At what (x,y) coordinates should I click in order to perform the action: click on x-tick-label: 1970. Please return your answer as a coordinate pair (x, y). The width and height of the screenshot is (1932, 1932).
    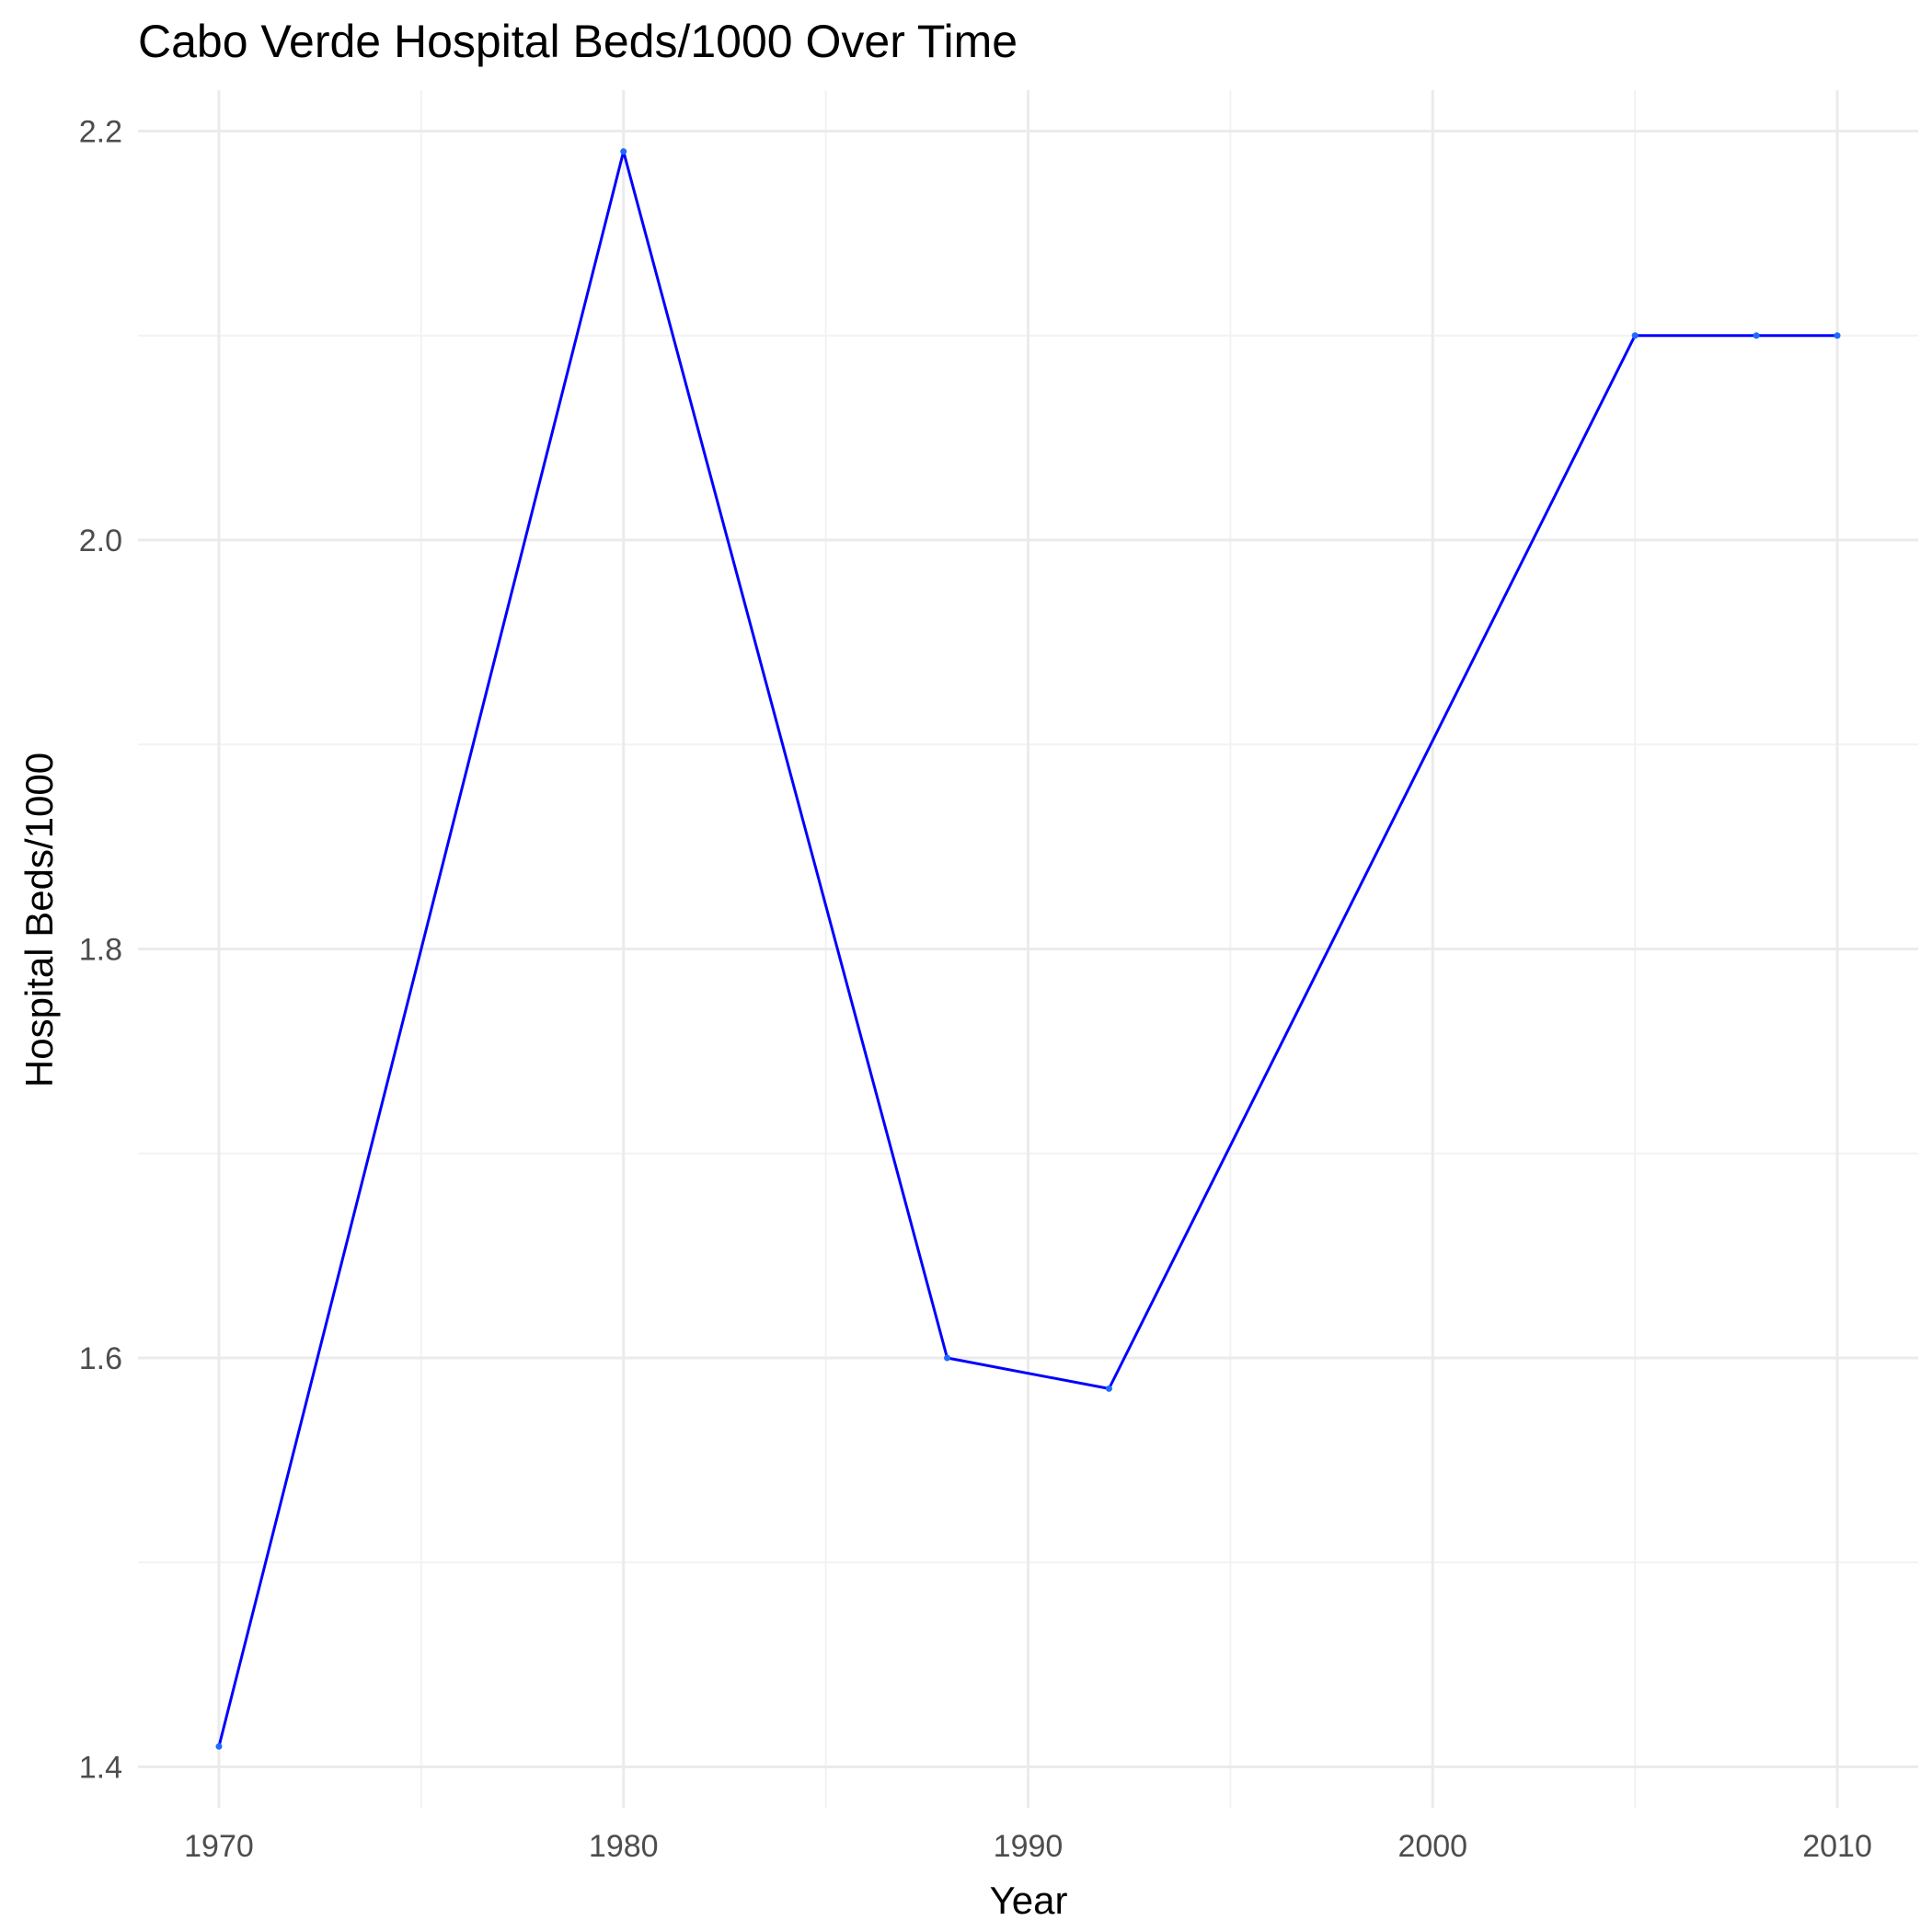
    Looking at the image, I should click on (219, 1846).